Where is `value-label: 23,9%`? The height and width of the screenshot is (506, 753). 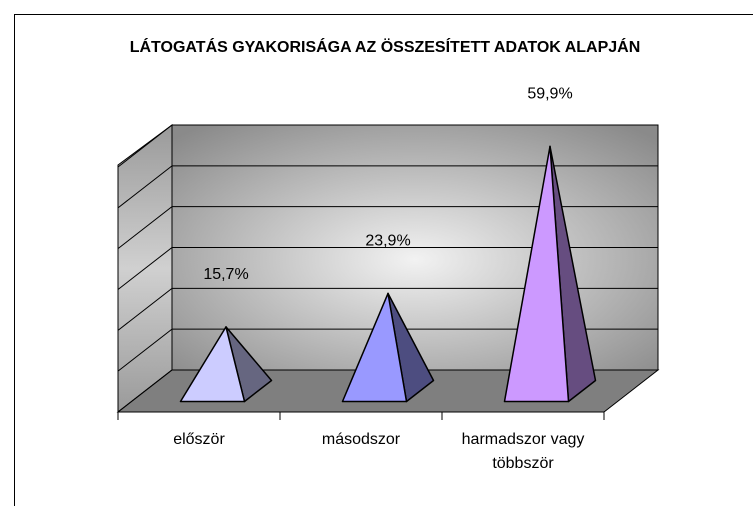
value-label: 23,9% is located at coordinates (387, 240).